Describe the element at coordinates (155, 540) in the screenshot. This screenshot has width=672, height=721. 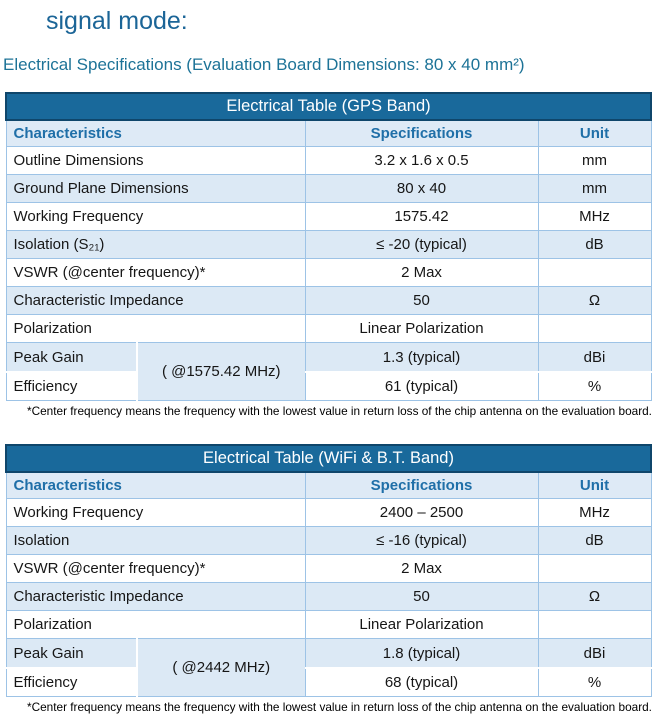
I see `characteristic-cell: Isolation` at that location.